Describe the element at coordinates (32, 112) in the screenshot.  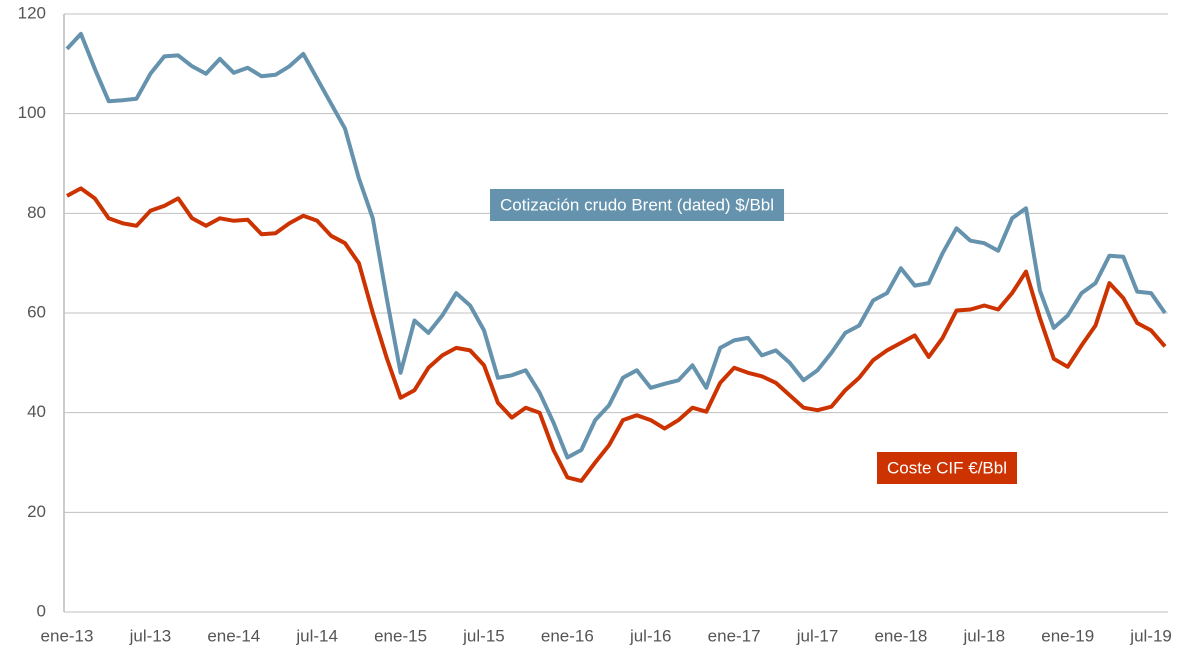
I see `y-tick-label: 100` at that location.